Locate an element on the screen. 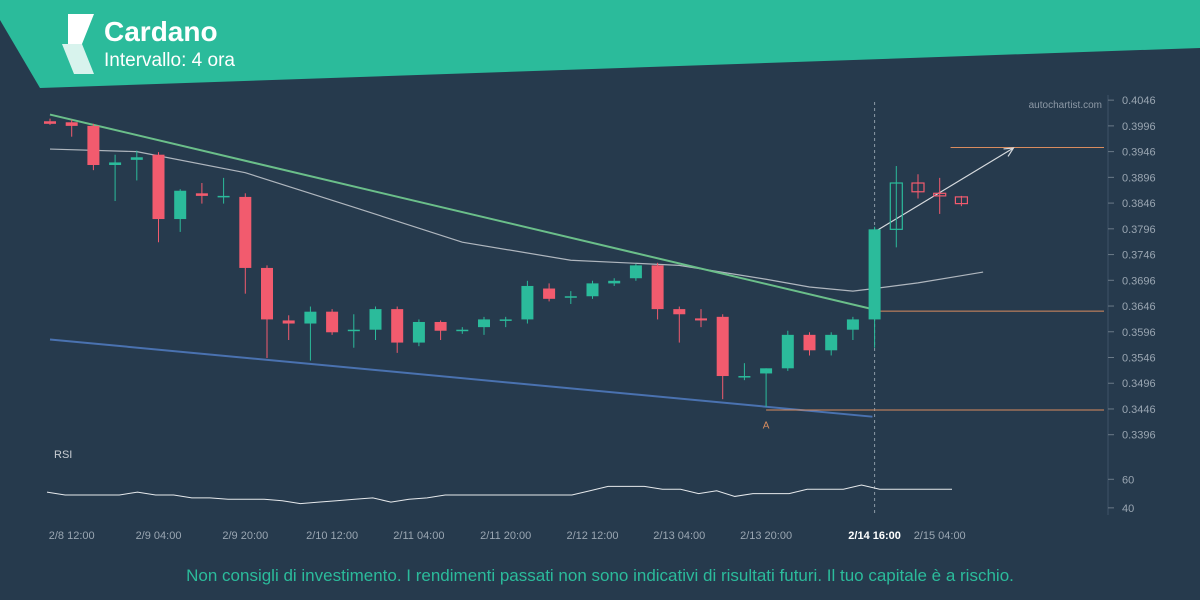 The width and height of the screenshot is (1200, 600). time-tick-label: 2/13 20:00 is located at coordinates (766, 536).